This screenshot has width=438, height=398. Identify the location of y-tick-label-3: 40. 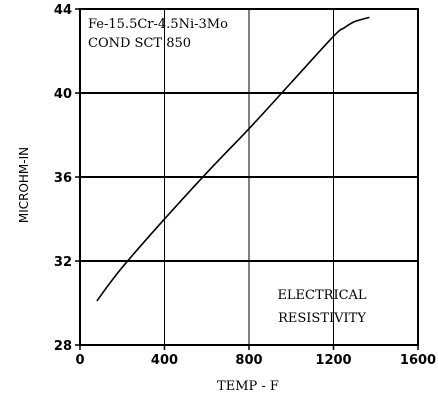
(63, 94).